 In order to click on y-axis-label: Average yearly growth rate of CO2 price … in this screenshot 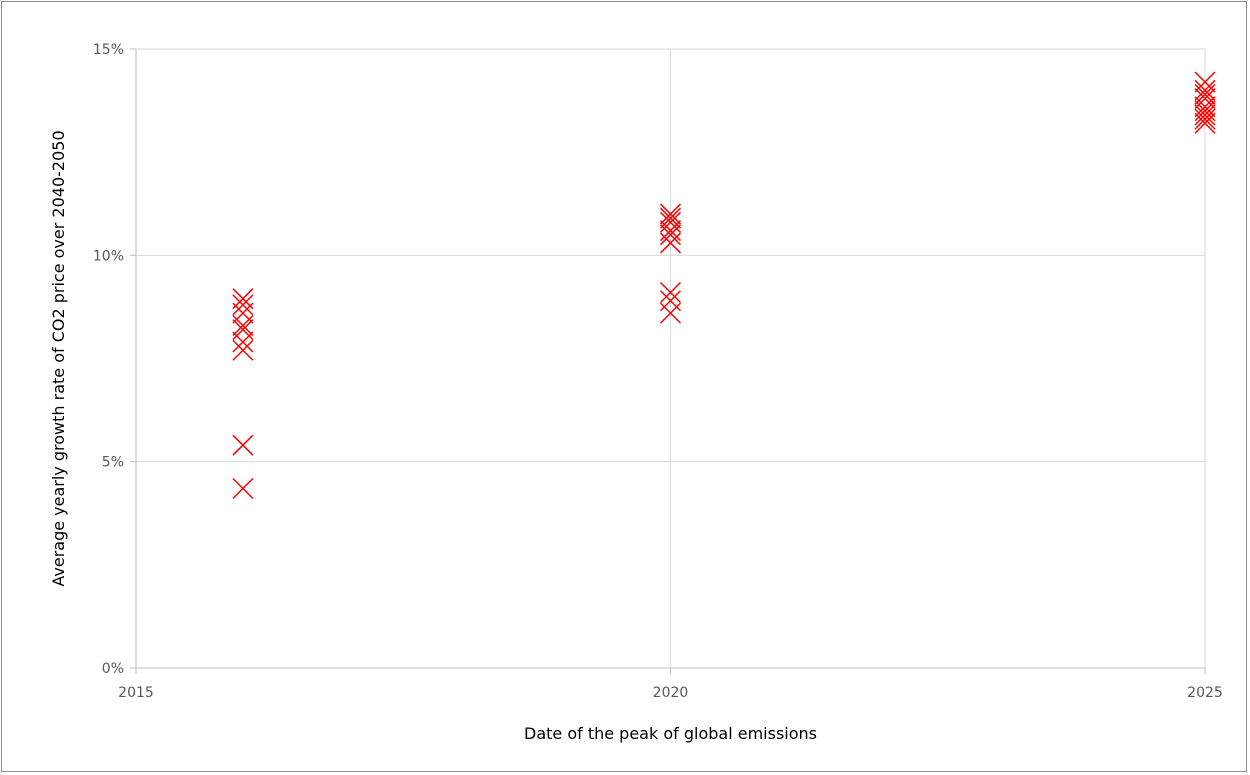, I will do `click(58, 358)`.